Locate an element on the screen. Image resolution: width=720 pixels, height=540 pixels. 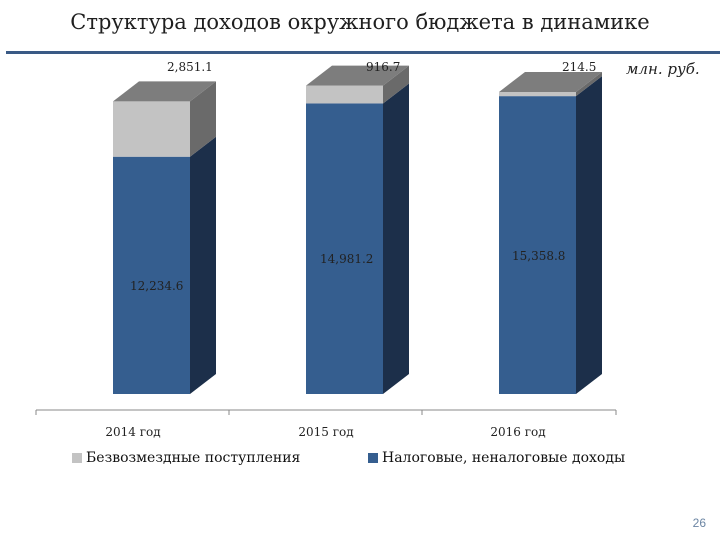
x-tick-label-2: 2016 год is located at coordinates (517, 432).